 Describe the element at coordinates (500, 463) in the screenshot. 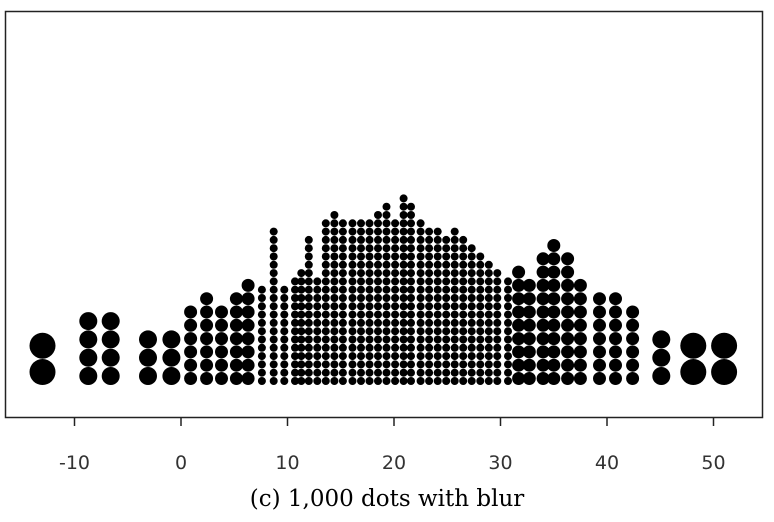

I see `x-tick-label: 30` at that location.